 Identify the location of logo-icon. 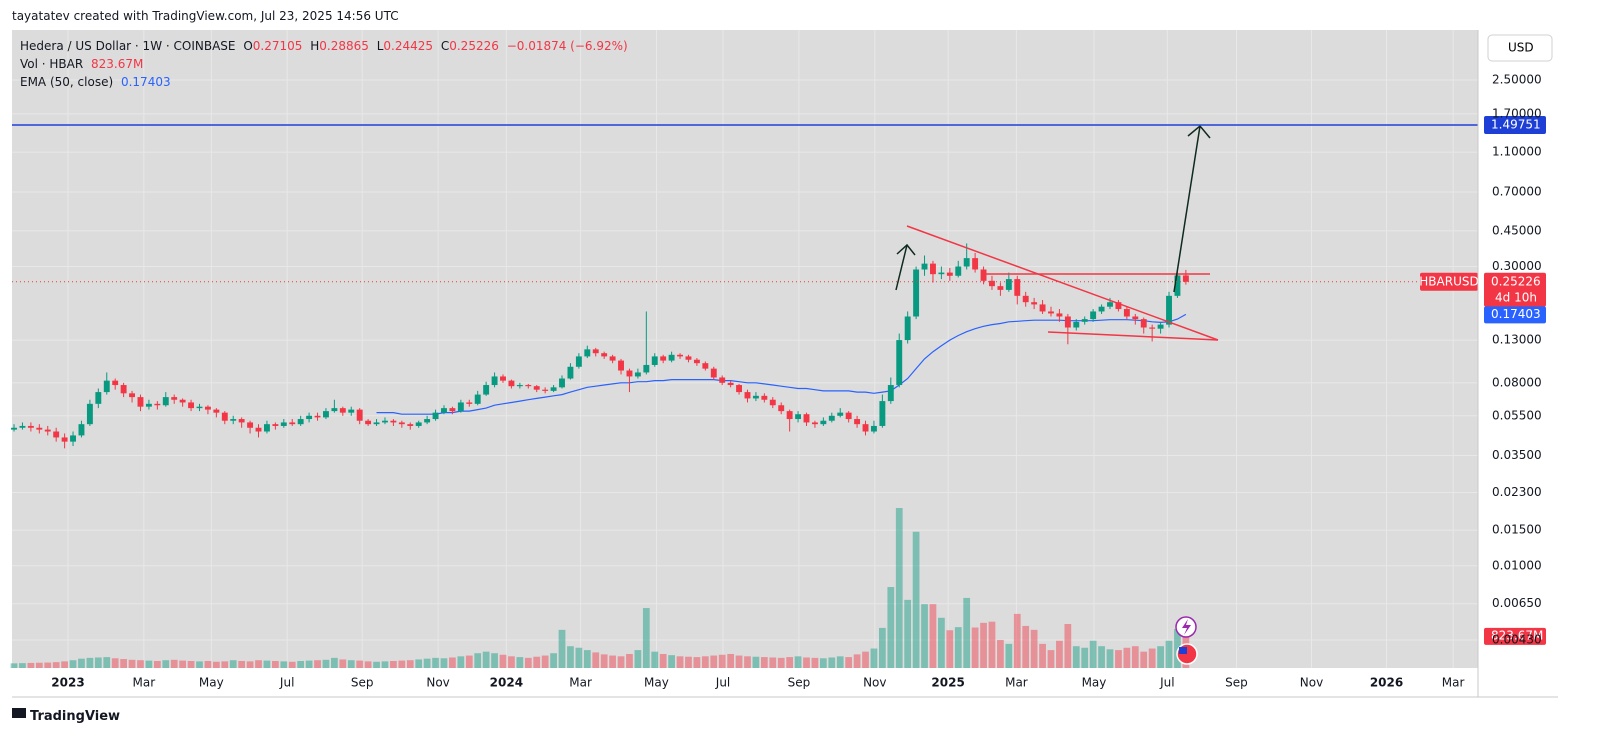
(19, 713).